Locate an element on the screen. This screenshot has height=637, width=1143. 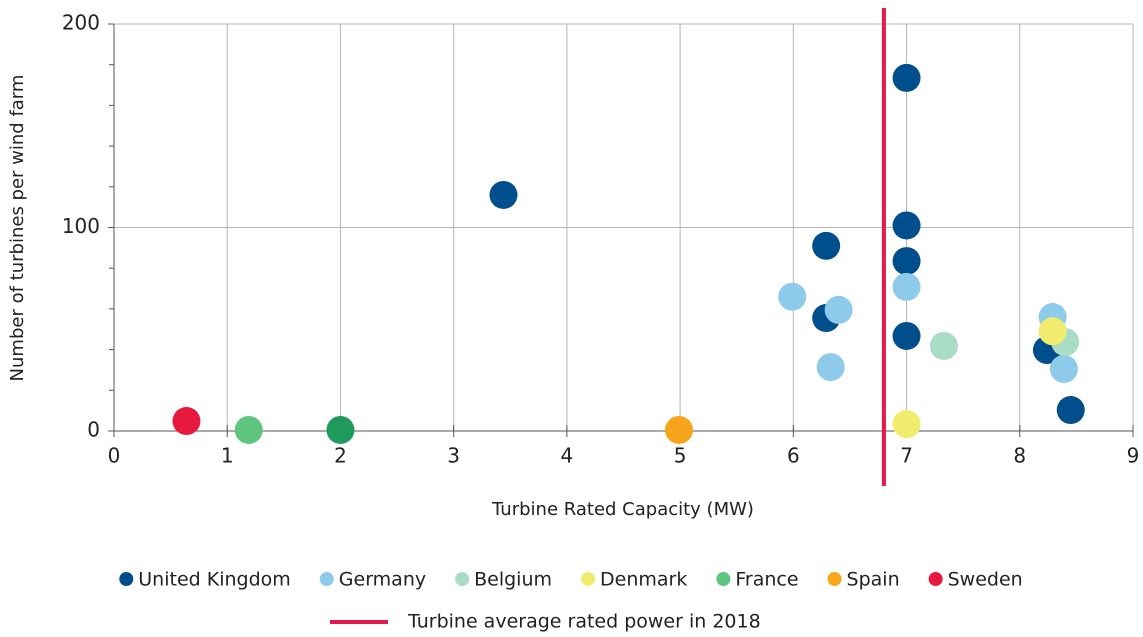
x-tick-label: 4 is located at coordinates (567, 456).